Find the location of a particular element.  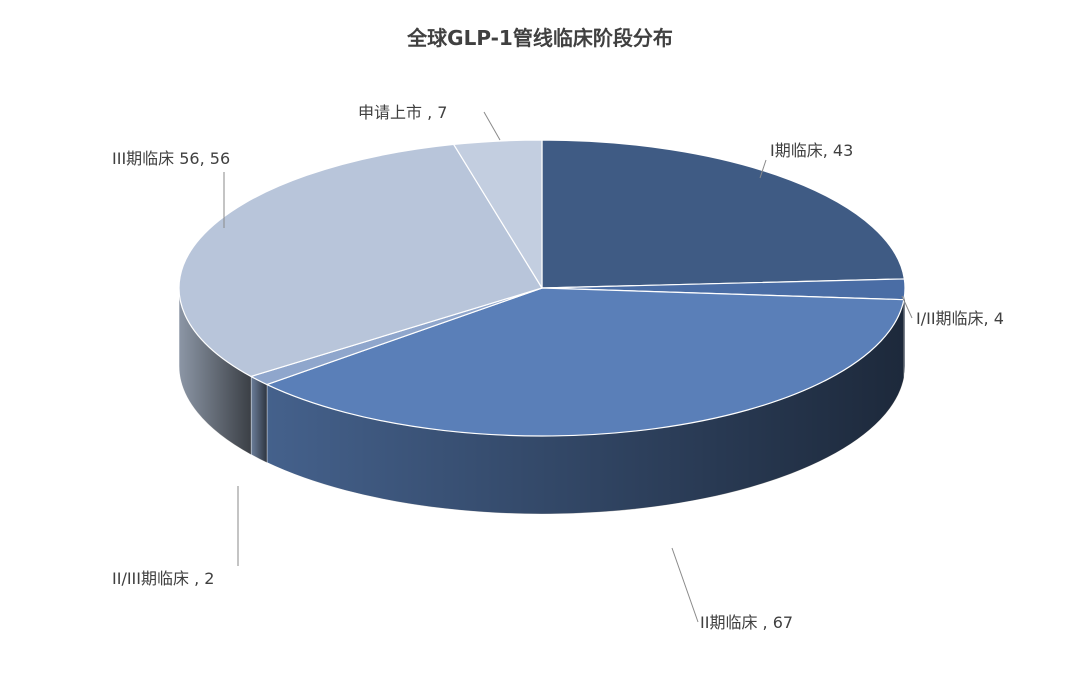

chart-title: 全球GLP-1管线临床阶段分布 is located at coordinates (540, 38).